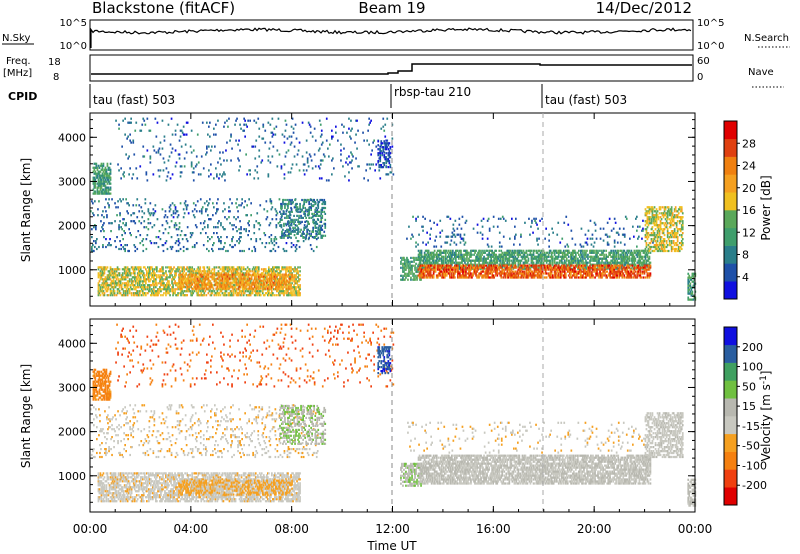 The width and height of the screenshot is (800, 554). Describe the element at coordinates (96, 165) in the screenshot. I see `power-cell-r2` at that location.